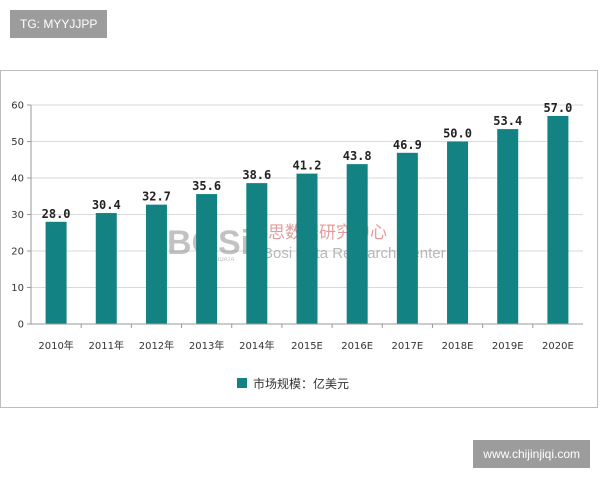 This screenshot has height=480, width=600. I want to click on y-tick-label: 40, so click(17, 179).